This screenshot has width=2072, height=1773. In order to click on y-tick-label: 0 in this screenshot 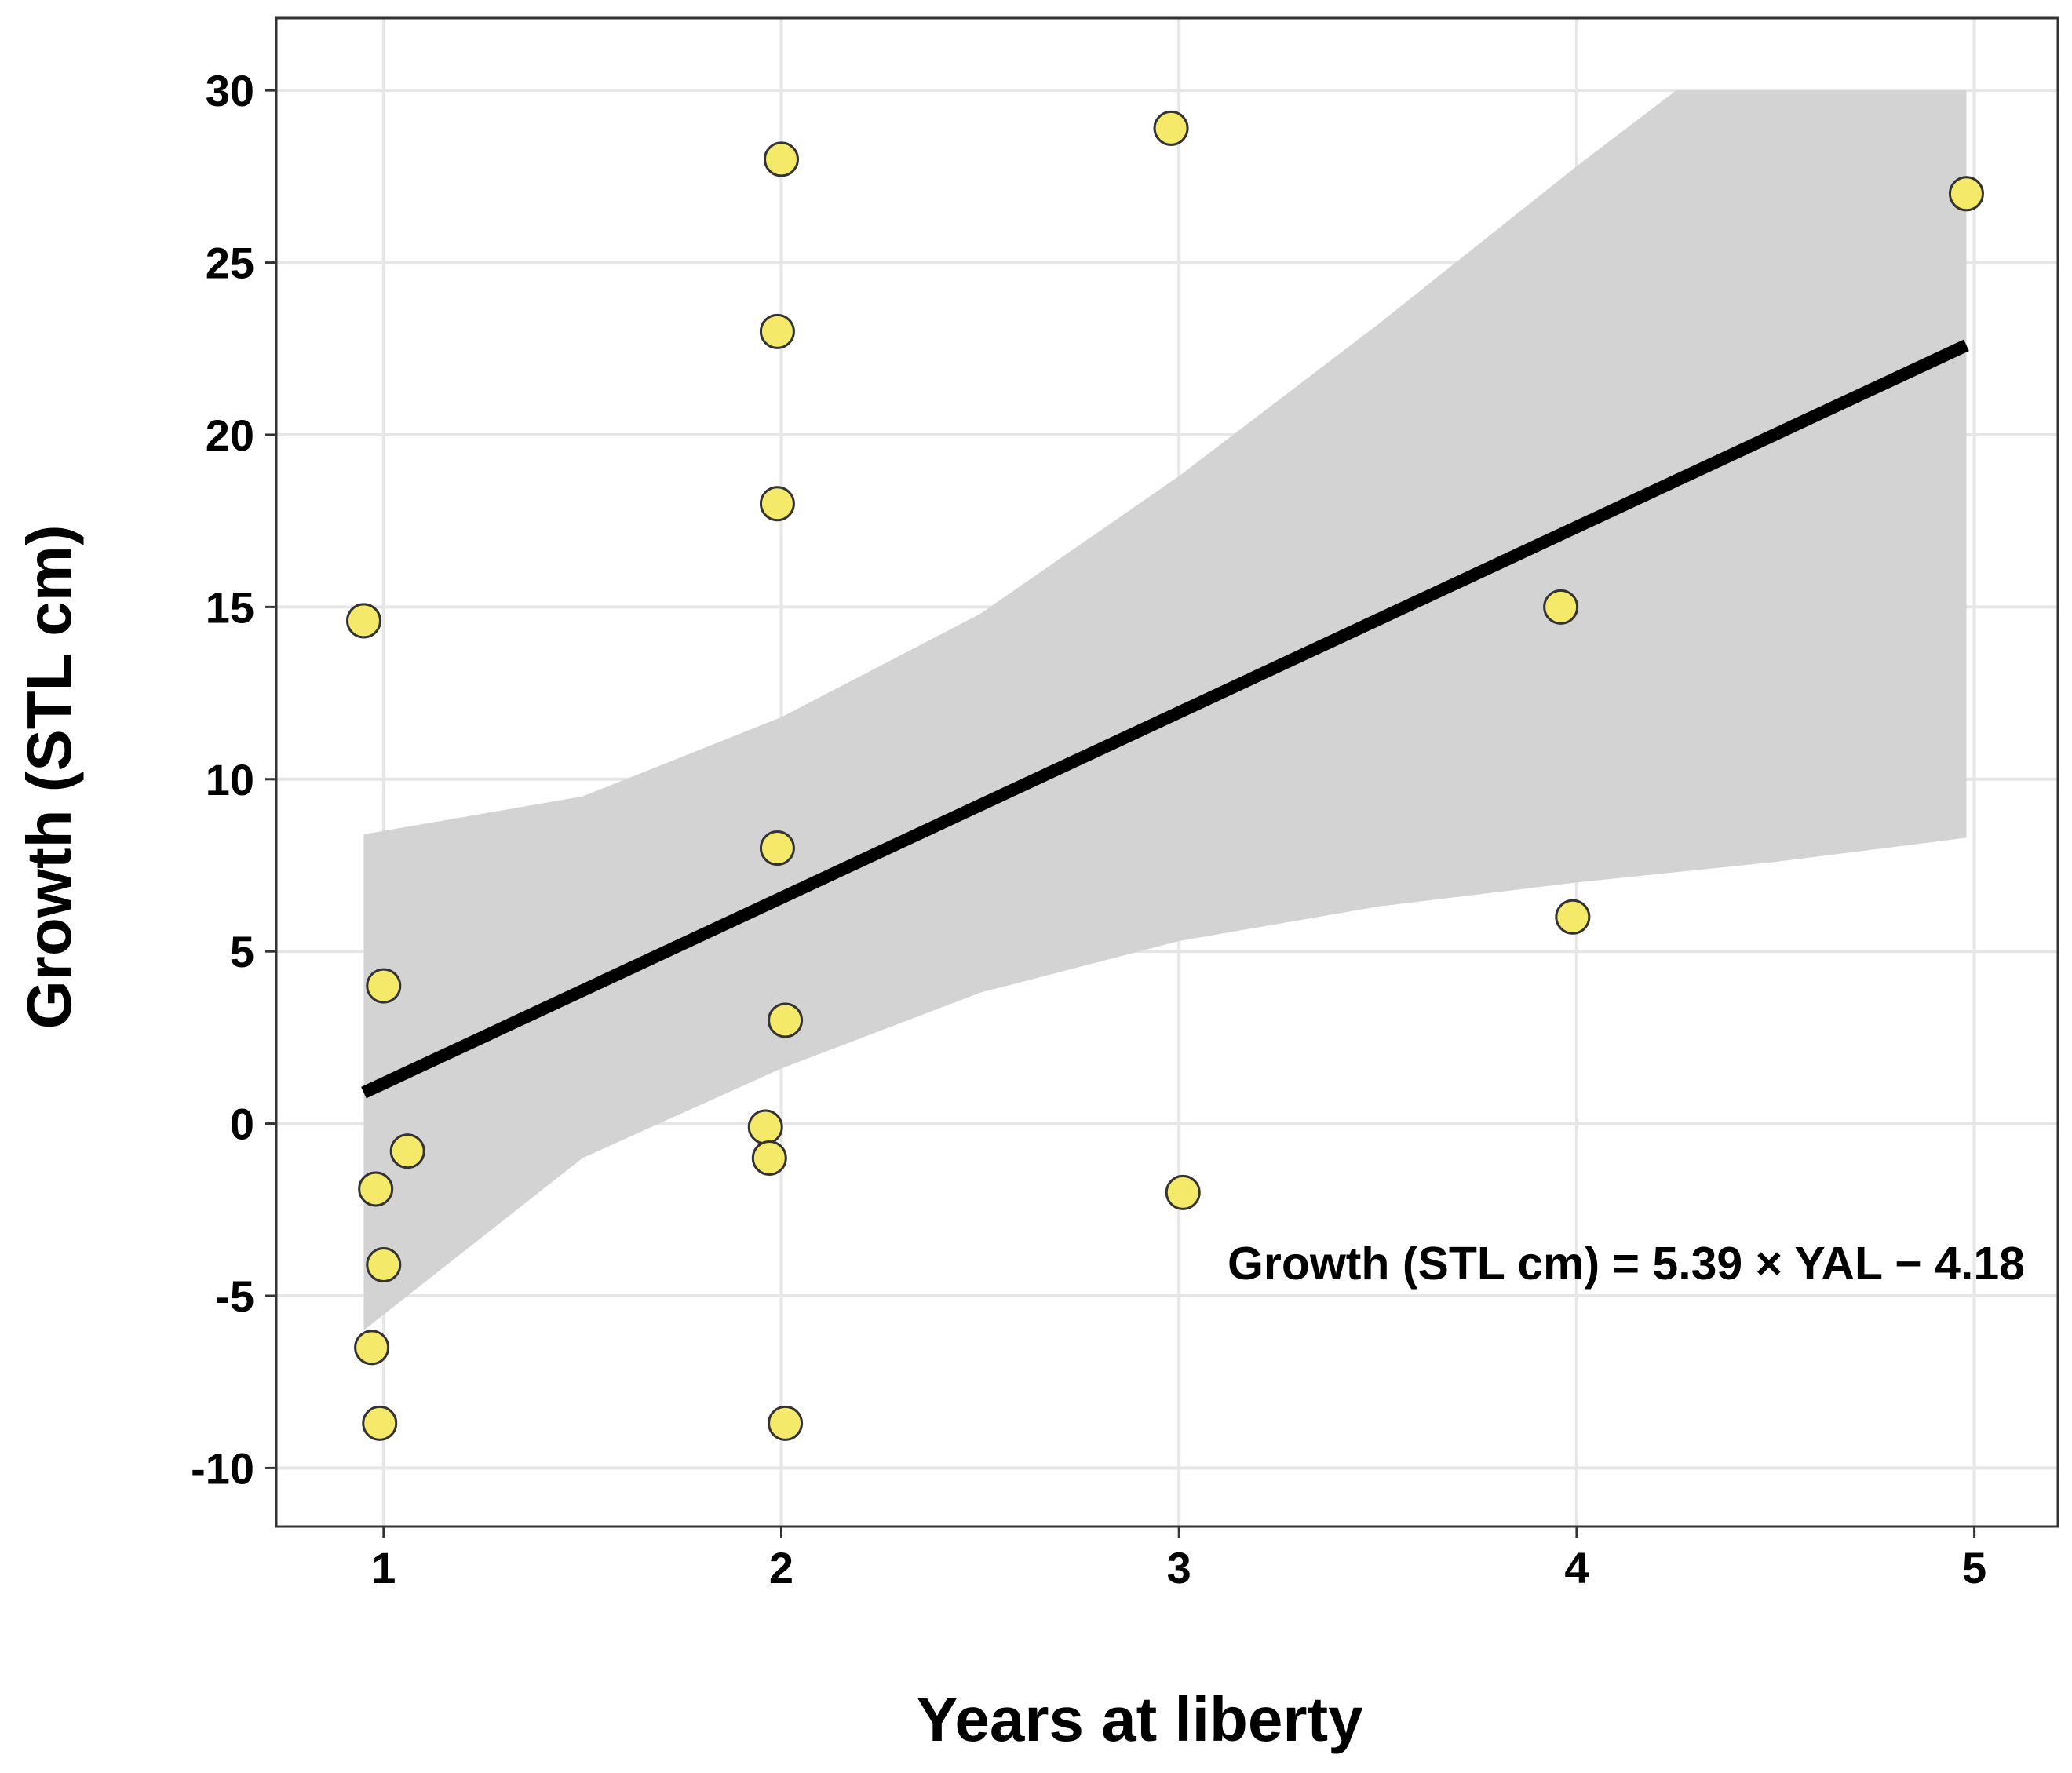, I will do `click(242, 1124)`.